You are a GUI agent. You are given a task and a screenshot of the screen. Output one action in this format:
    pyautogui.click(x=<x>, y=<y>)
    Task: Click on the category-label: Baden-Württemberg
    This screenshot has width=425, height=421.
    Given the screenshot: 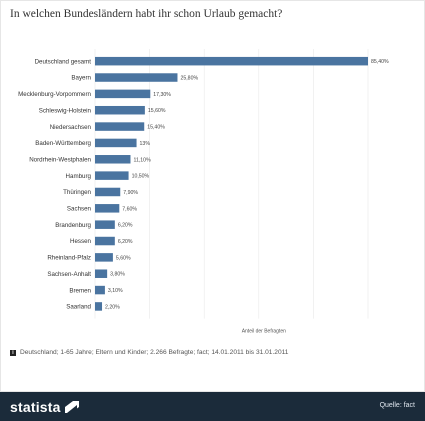 What is the action you would take?
    pyautogui.click(x=63, y=143)
    